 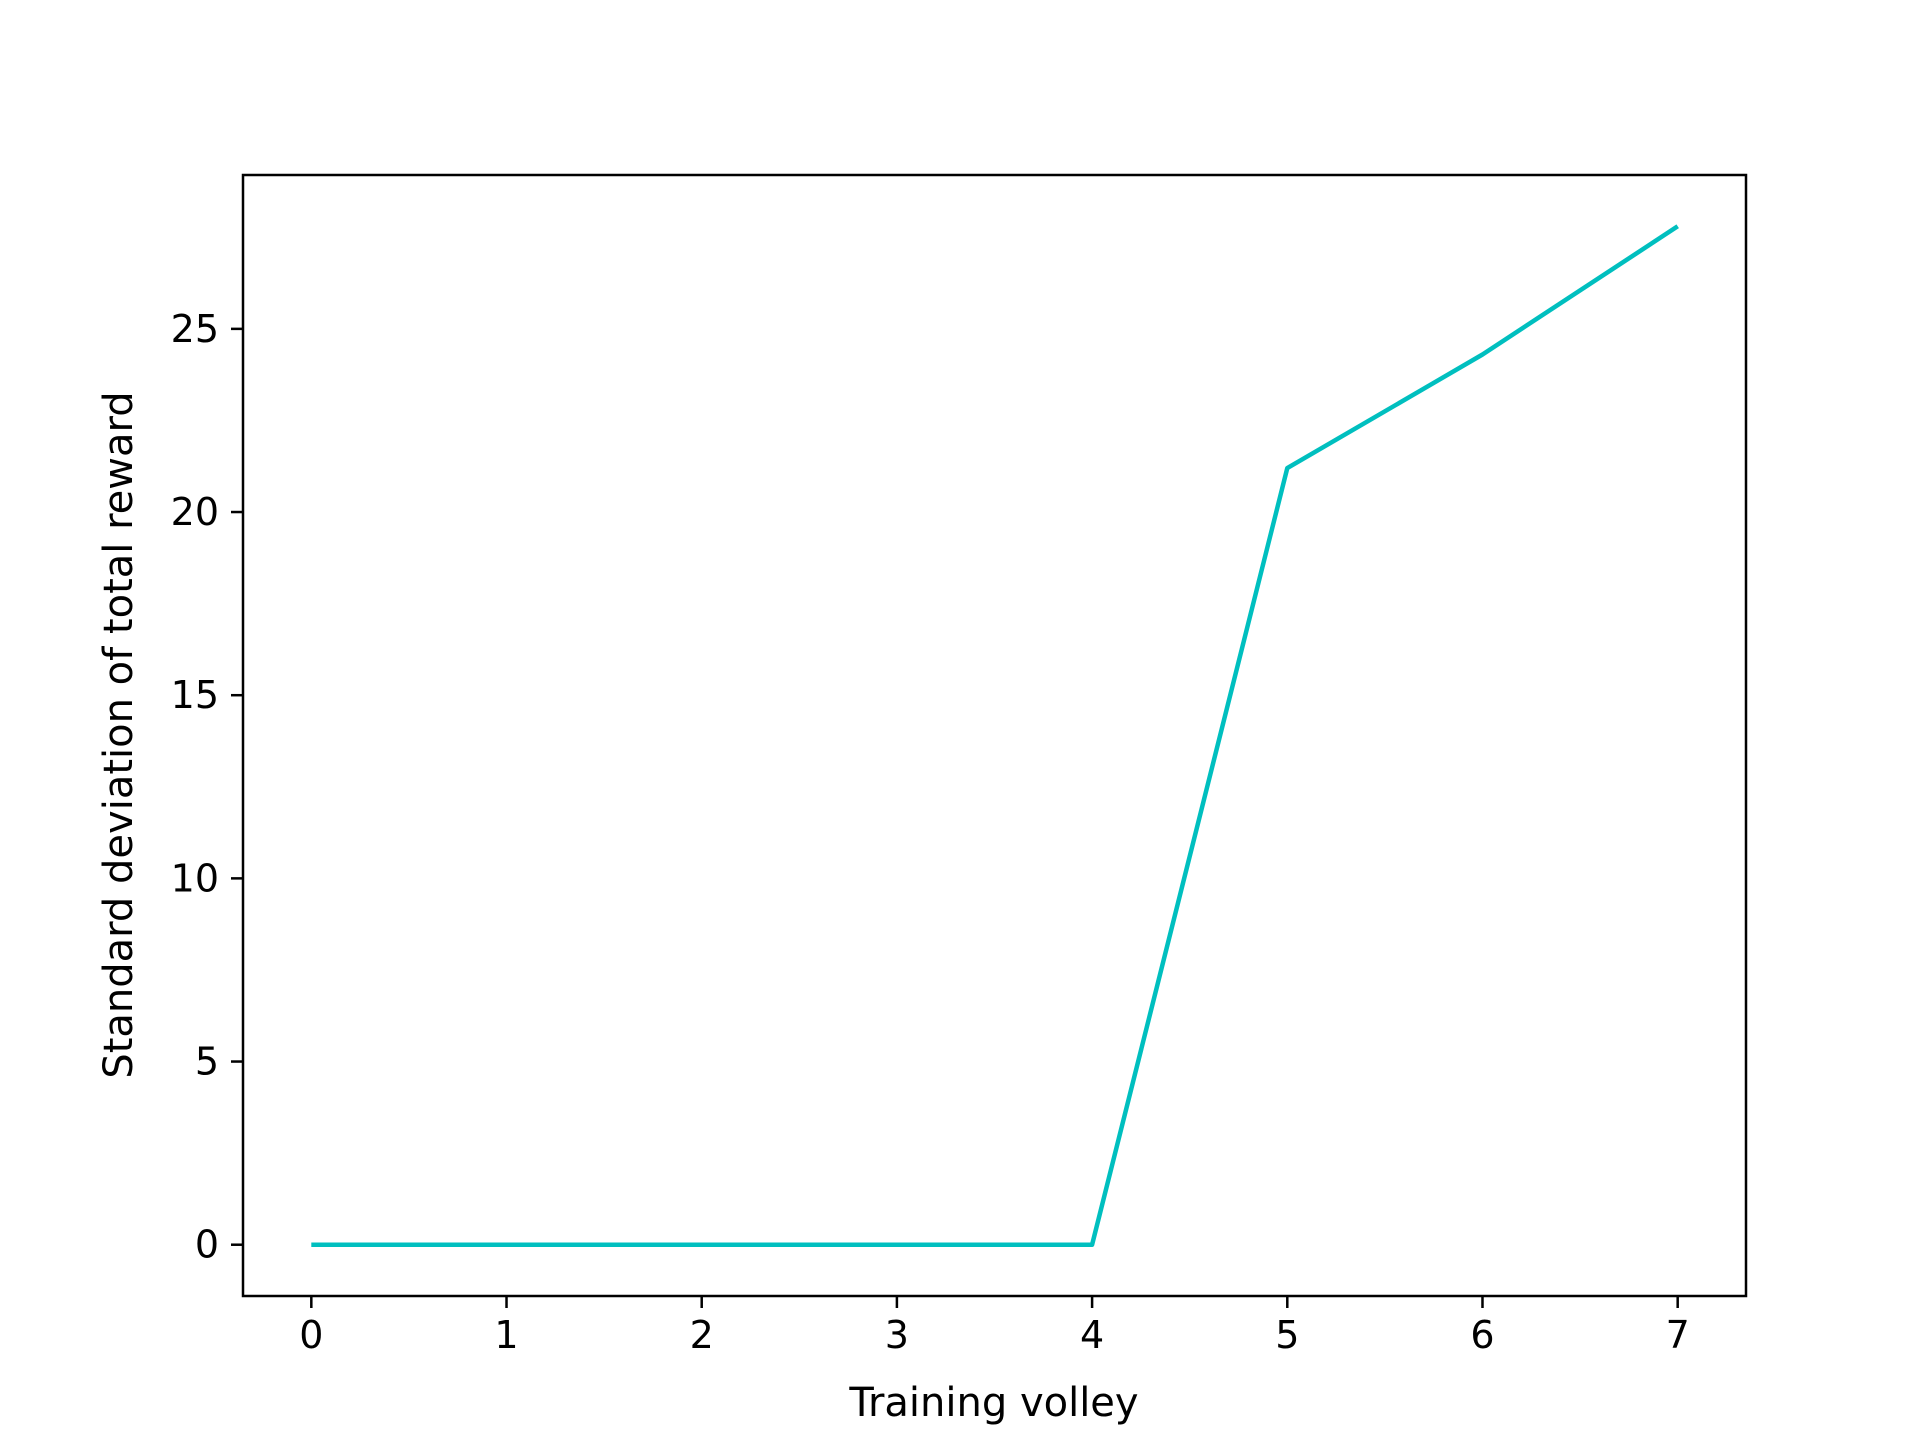 I want to click on x-tick-label: 6, so click(x=1482, y=1335).